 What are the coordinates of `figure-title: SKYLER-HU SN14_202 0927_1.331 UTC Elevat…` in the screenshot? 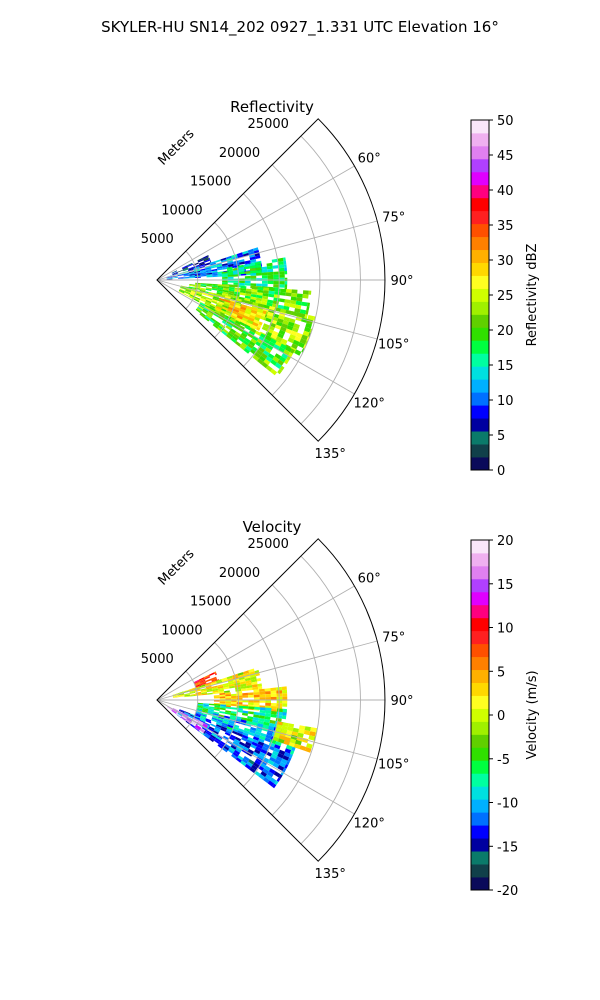 It's located at (300, 27).